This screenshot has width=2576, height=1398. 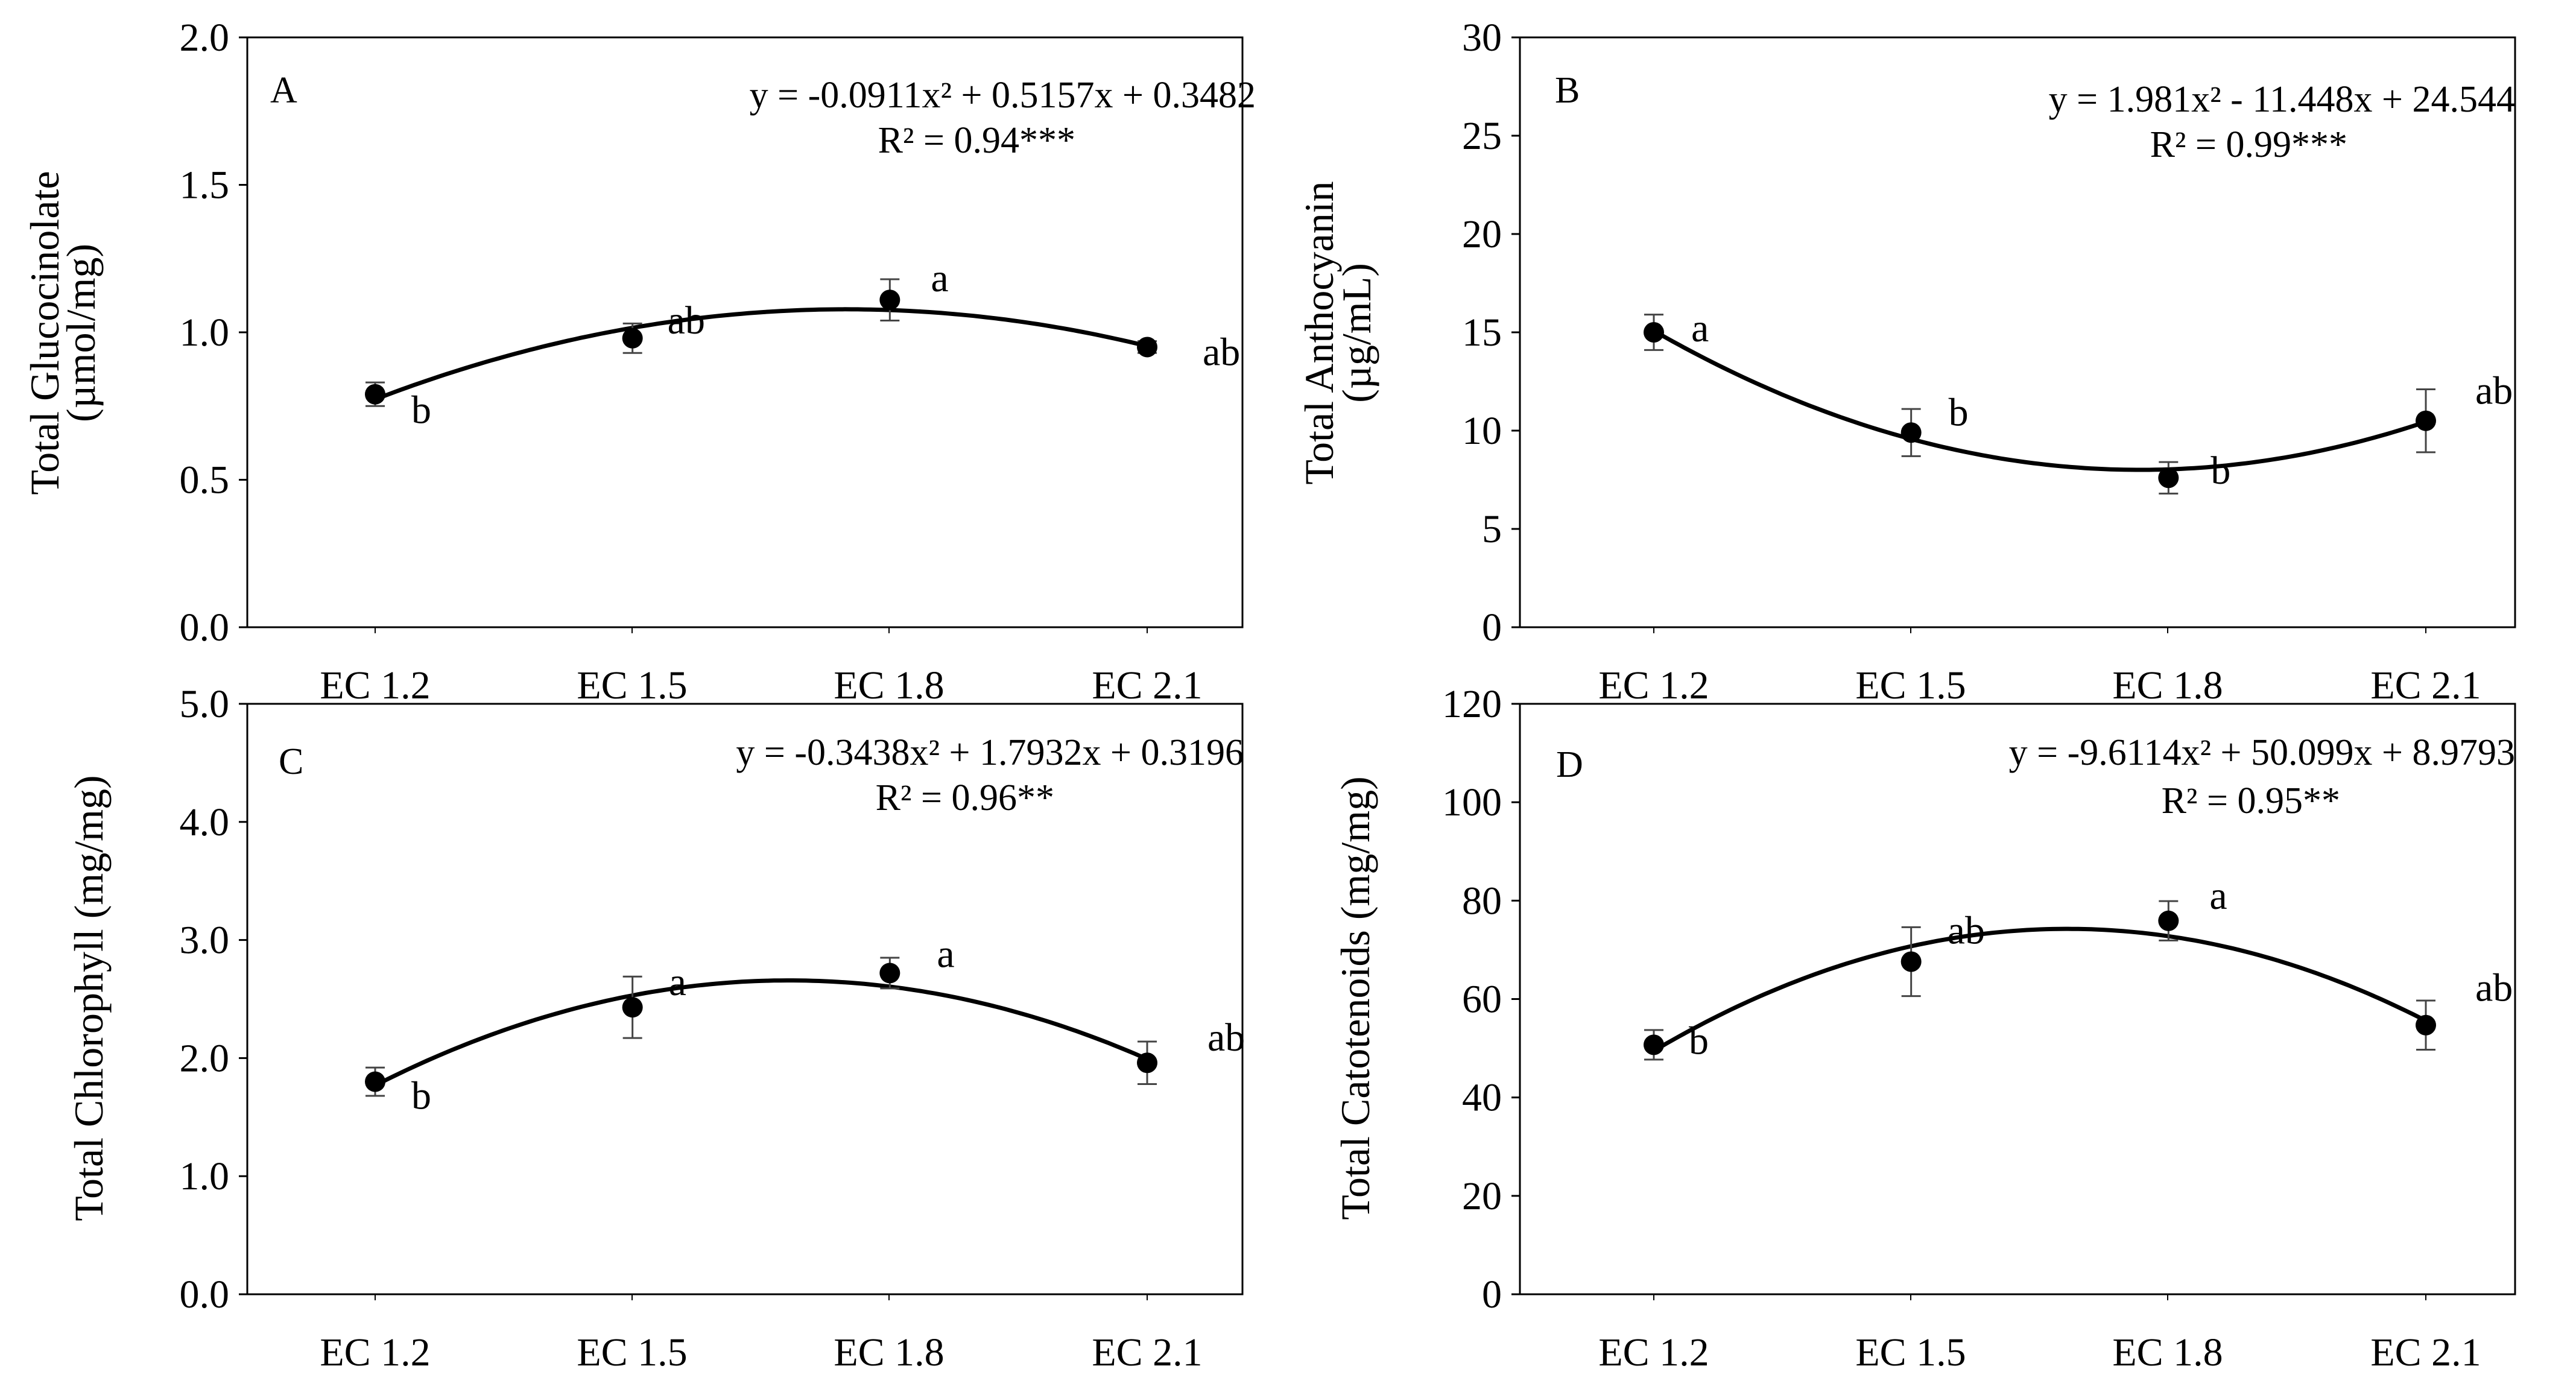 I want to click on y-tick-label: 0.5, so click(x=205, y=480).